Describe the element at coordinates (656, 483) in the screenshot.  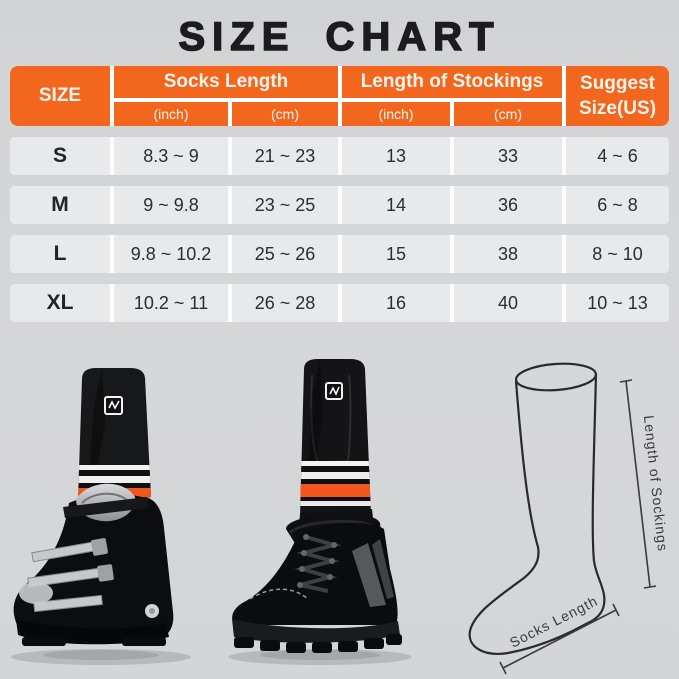
I see `stockings-length-label: Length of Sockings` at that location.